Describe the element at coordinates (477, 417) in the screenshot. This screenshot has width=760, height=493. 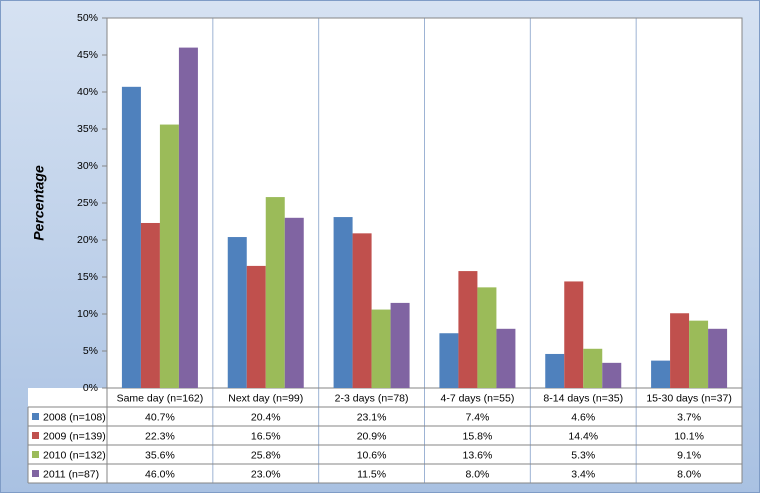
I see `table-value: 7.4%` at that location.